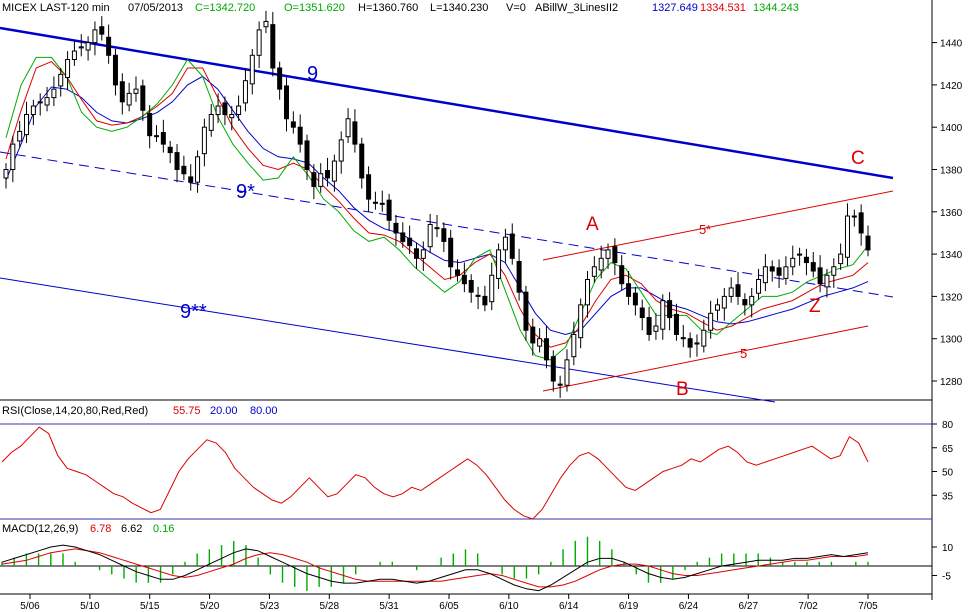  Describe the element at coordinates (951, 382) in the screenshot. I see `price-tick-label: 1280` at that location.